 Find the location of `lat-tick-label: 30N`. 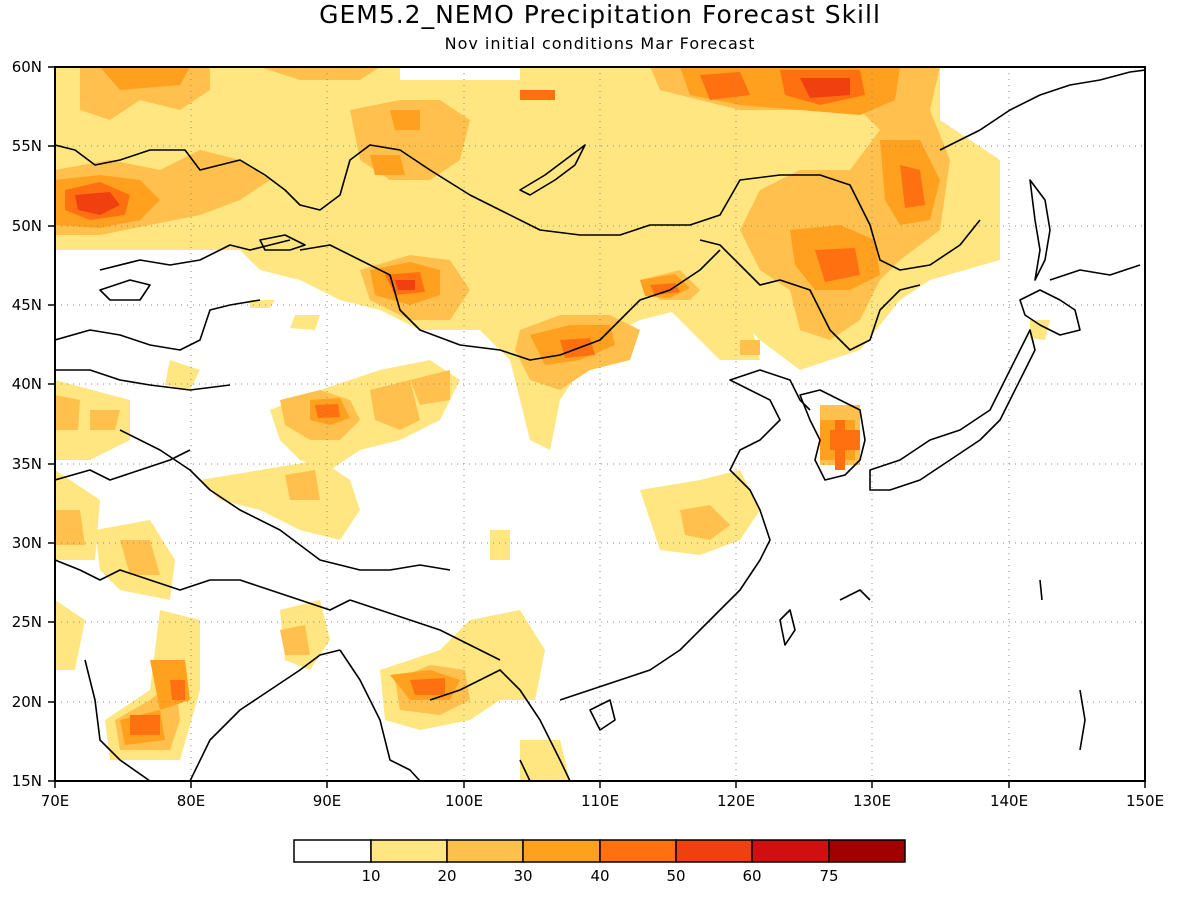

lat-tick-label: 30N is located at coordinates (27, 543).